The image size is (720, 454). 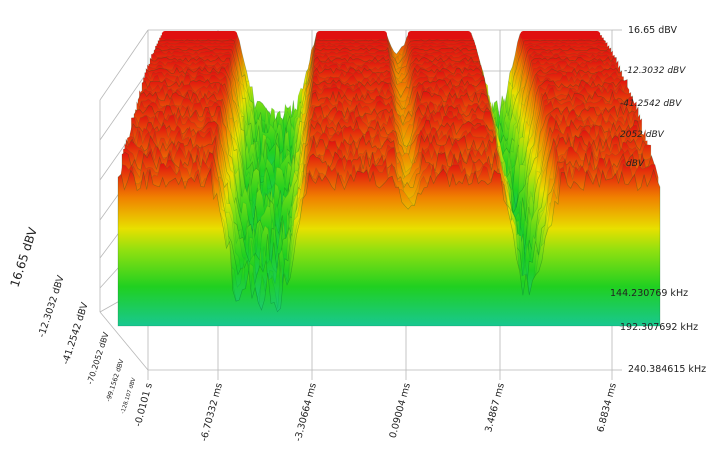 I want to click on amplitude-tick-left-4: -99.1562 dBV, so click(x=114, y=380).